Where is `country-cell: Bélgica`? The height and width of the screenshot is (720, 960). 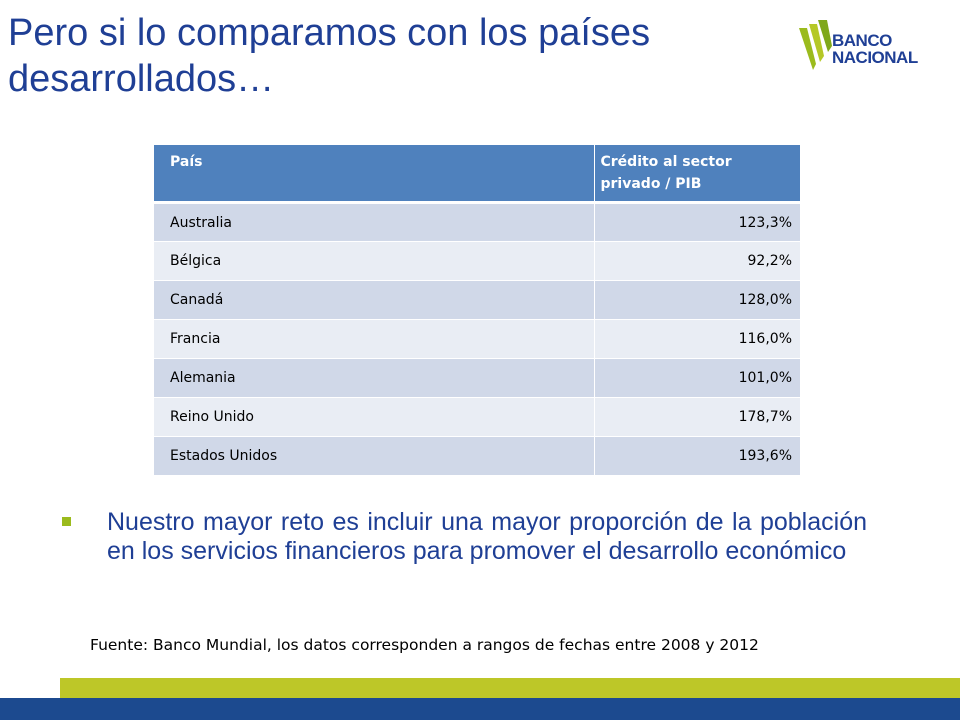
country-cell: Bélgica is located at coordinates (374, 261).